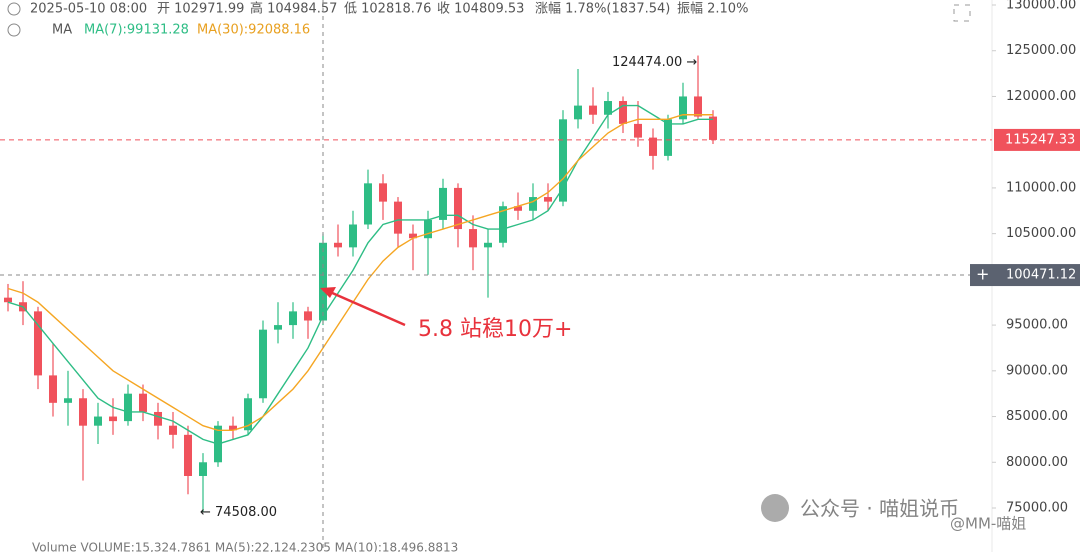 The height and width of the screenshot is (552, 1080). I want to click on y-tick-label: 95000.00, so click(1037, 325).